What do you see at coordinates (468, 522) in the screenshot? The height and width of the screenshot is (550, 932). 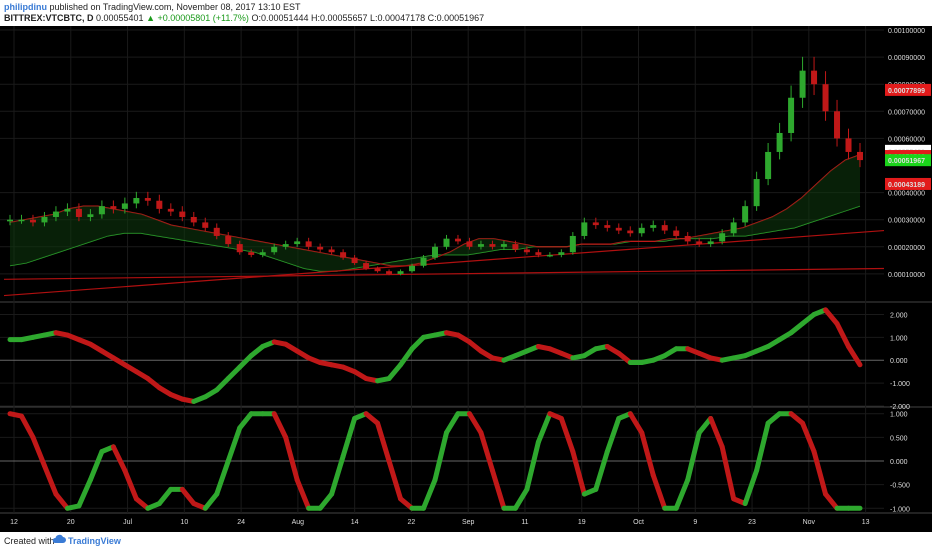 I see `x-tick-label: Sep` at bounding box center [468, 522].